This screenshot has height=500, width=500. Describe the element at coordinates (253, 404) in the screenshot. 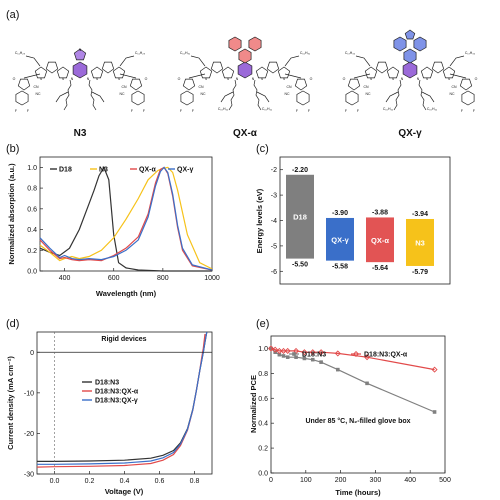

I see `stability-y-axis-label: Normalized PCE` at that location.